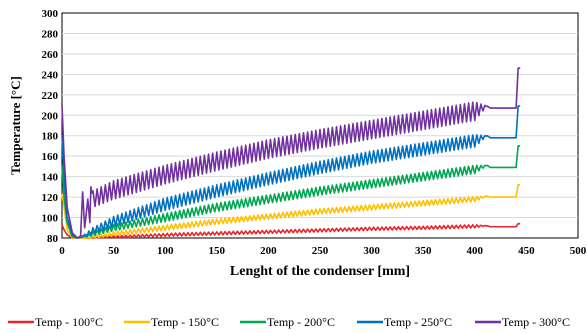  What do you see at coordinates (53, 239) in the screenshot?
I see `y-tick-label: 80` at bounding box center [53, 239].